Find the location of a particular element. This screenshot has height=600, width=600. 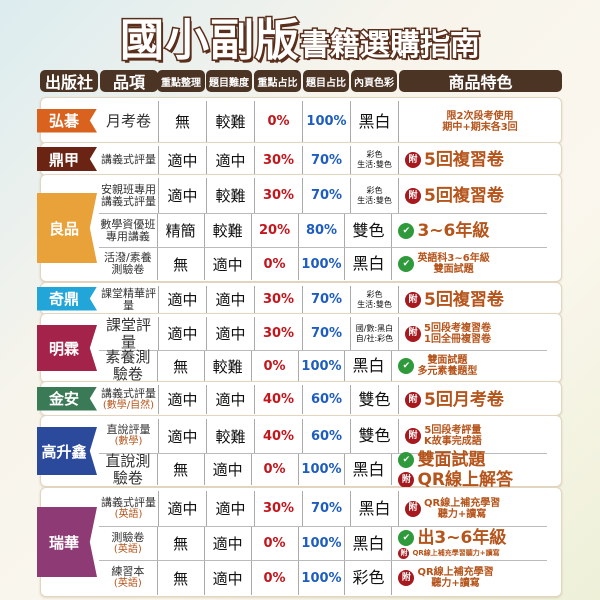

page-color-line: 生活:雙色 is located at coordinates (374, 164).